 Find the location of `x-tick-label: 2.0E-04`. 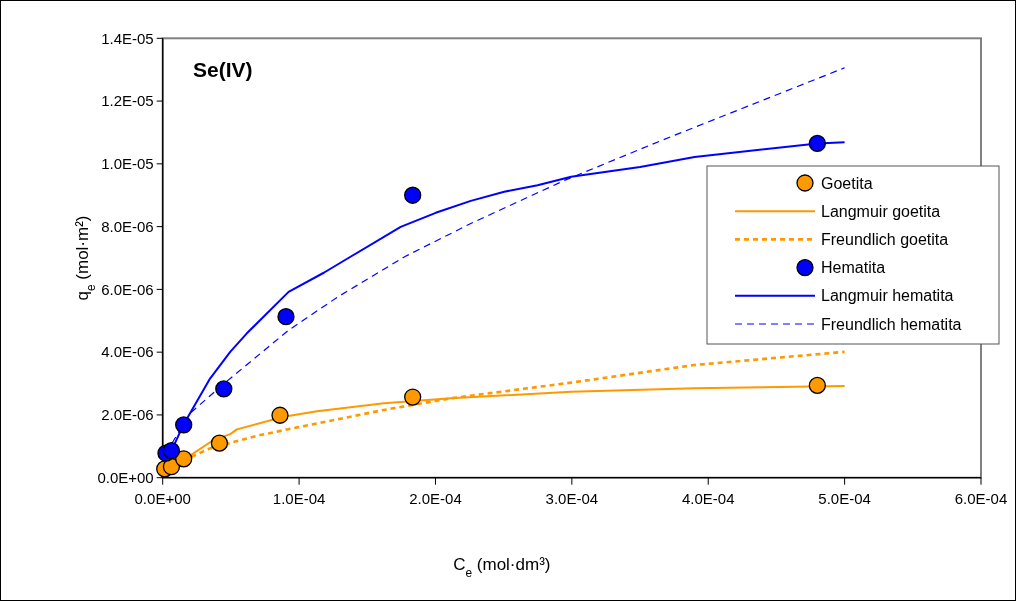

x-tick-label: 2.0E-04 is located at coordinates (435, 498).